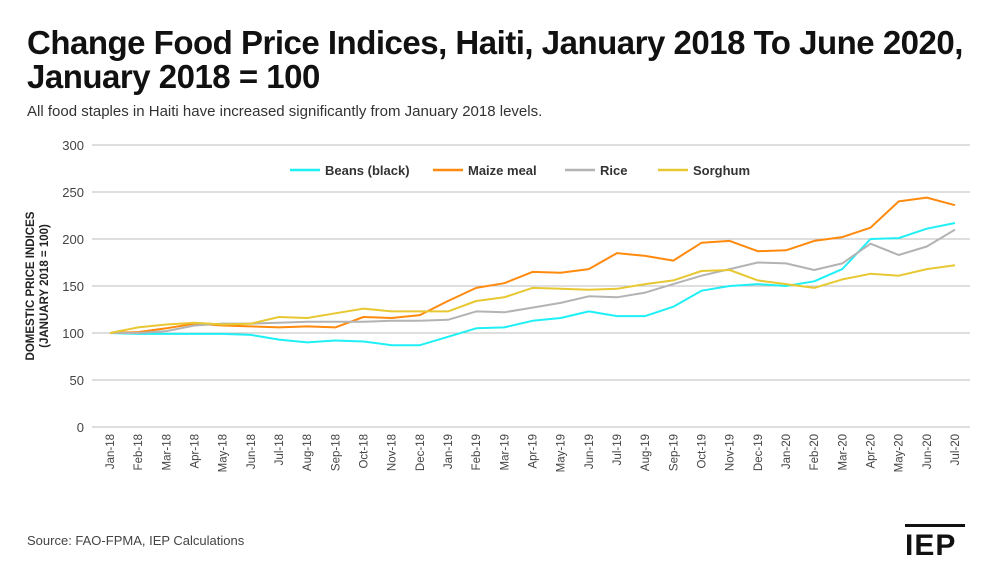 This screenshot has height=581, width=1001. I want to click on x-tick-label: Jun-19, so click(590, 451).